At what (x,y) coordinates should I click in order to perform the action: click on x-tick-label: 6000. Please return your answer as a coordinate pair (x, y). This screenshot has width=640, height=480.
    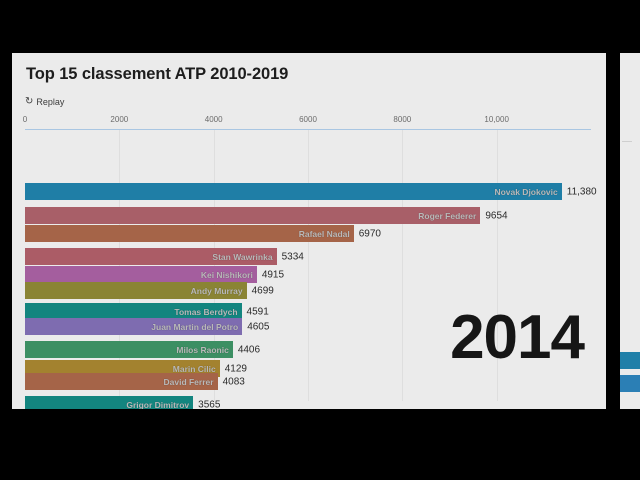
    Looking at the image, I should click on (308, 119).